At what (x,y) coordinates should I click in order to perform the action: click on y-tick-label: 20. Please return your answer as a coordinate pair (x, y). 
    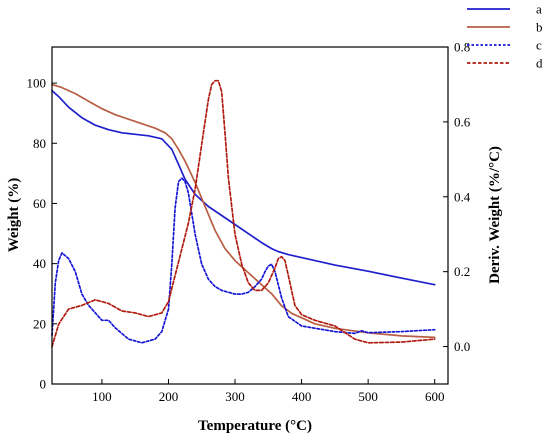
    Looking at the image, I should click on (39, 323).